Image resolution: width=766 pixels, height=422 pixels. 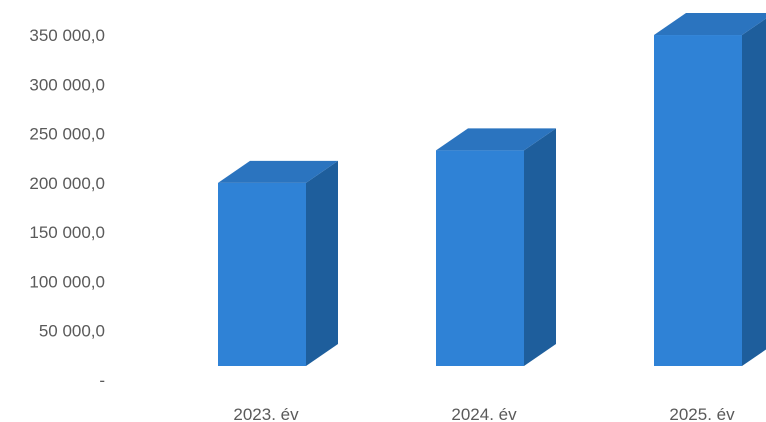 I want to click on y-tick-label: -, so click(x=102, y=380).